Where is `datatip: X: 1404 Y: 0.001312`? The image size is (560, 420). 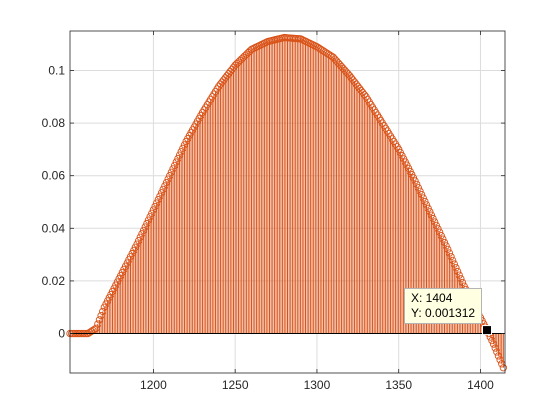 datatip: X: 1404 Y: 0.001312 is located at coordinates (443, 306).